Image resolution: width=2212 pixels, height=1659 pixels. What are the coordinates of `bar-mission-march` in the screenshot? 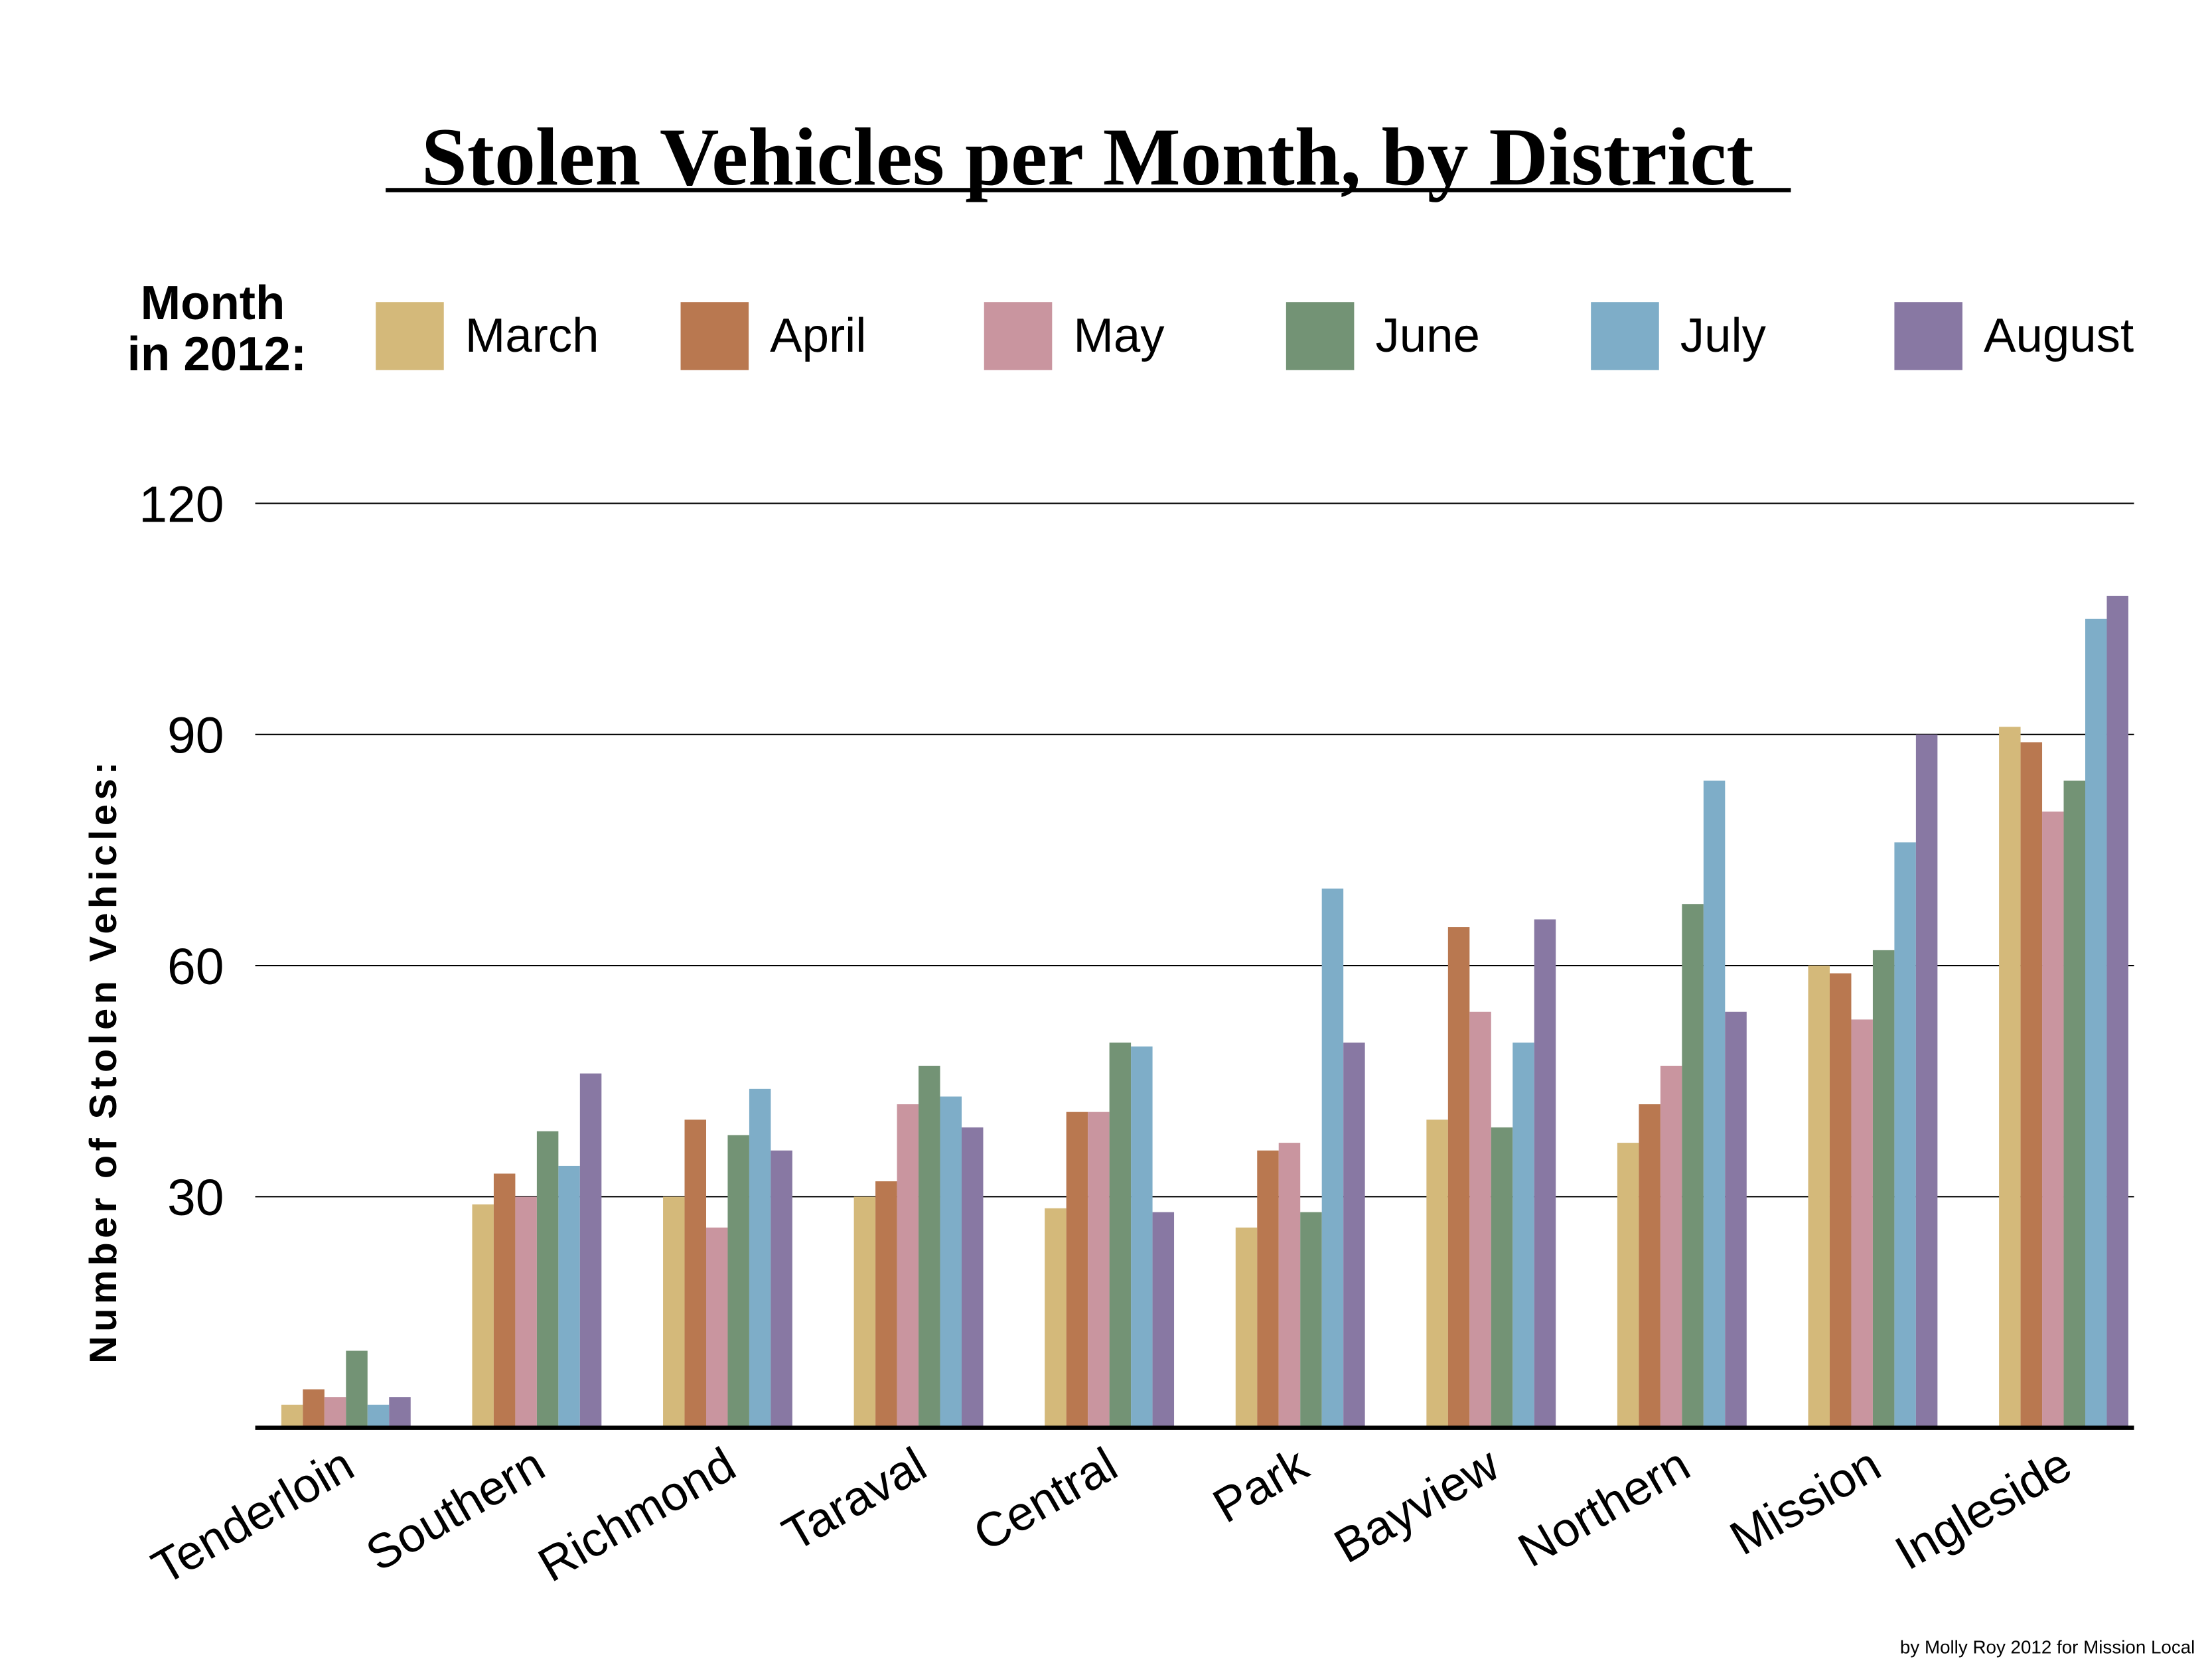 It's located at (1819, 1197).